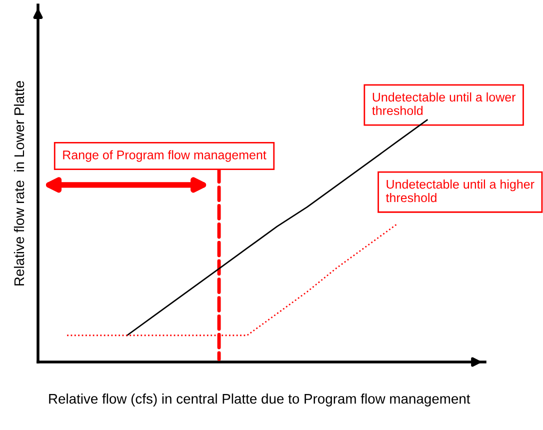 The image size is (543, 430). I want to click on annotation: Range of Program flow management, so click(164, 156).